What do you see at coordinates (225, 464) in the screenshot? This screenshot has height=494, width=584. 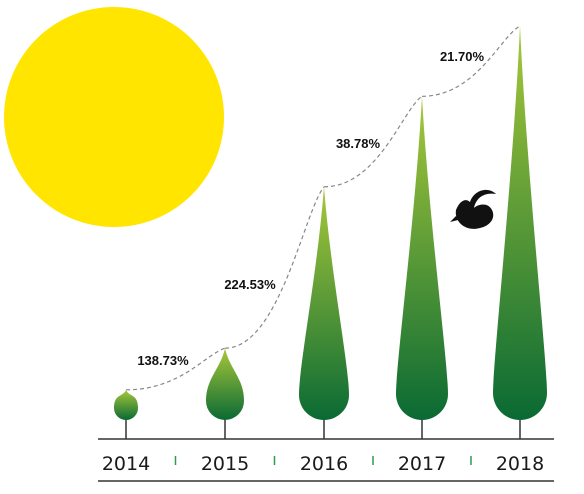 I see `year-label: 2015` at bounding box center [225, 464].